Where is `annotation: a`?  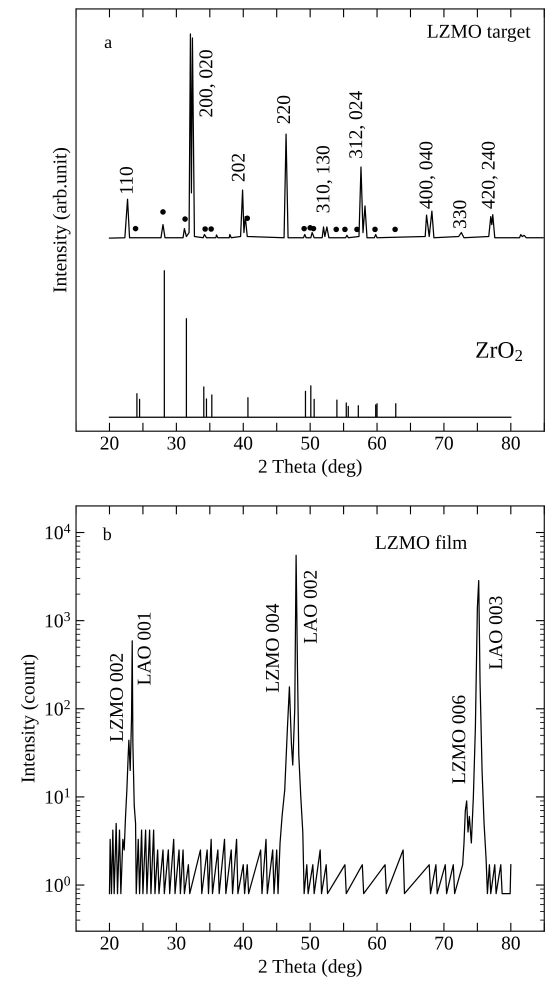 annotation: a is located at coordinates (108, 43).